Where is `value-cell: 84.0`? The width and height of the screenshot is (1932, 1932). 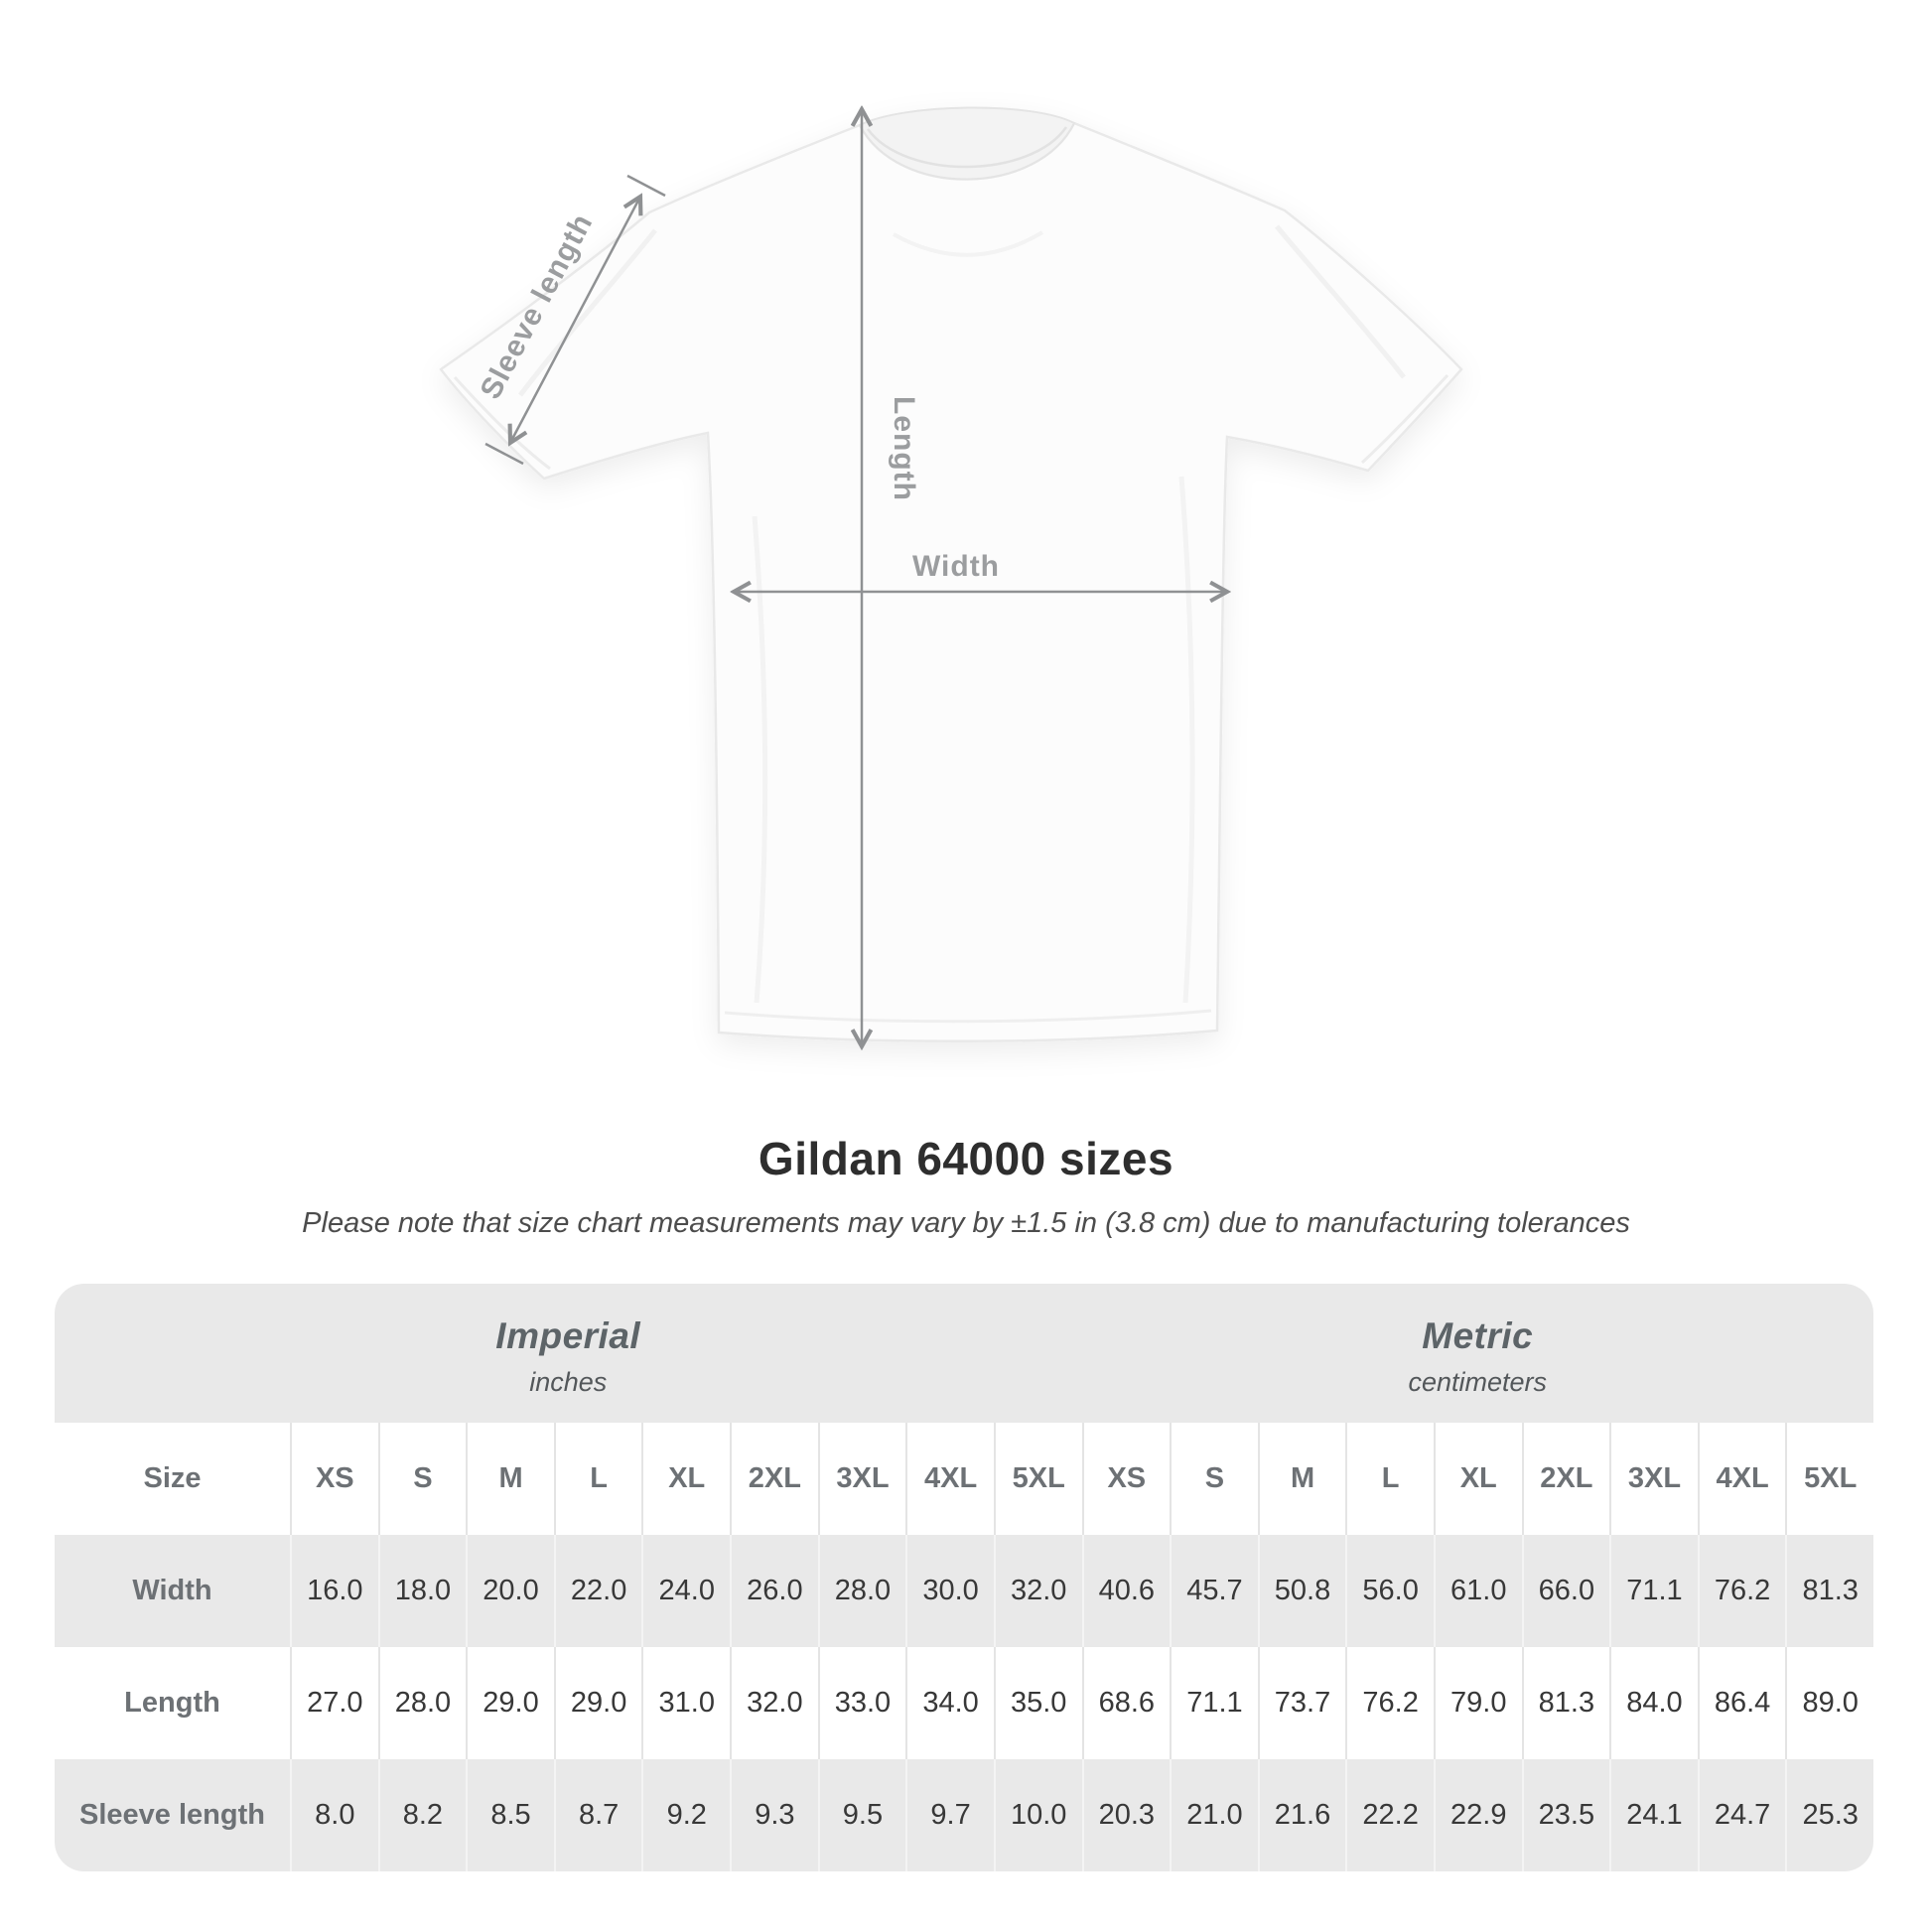
value-cell: 84.0 is located at coordinates (1653, 1703).